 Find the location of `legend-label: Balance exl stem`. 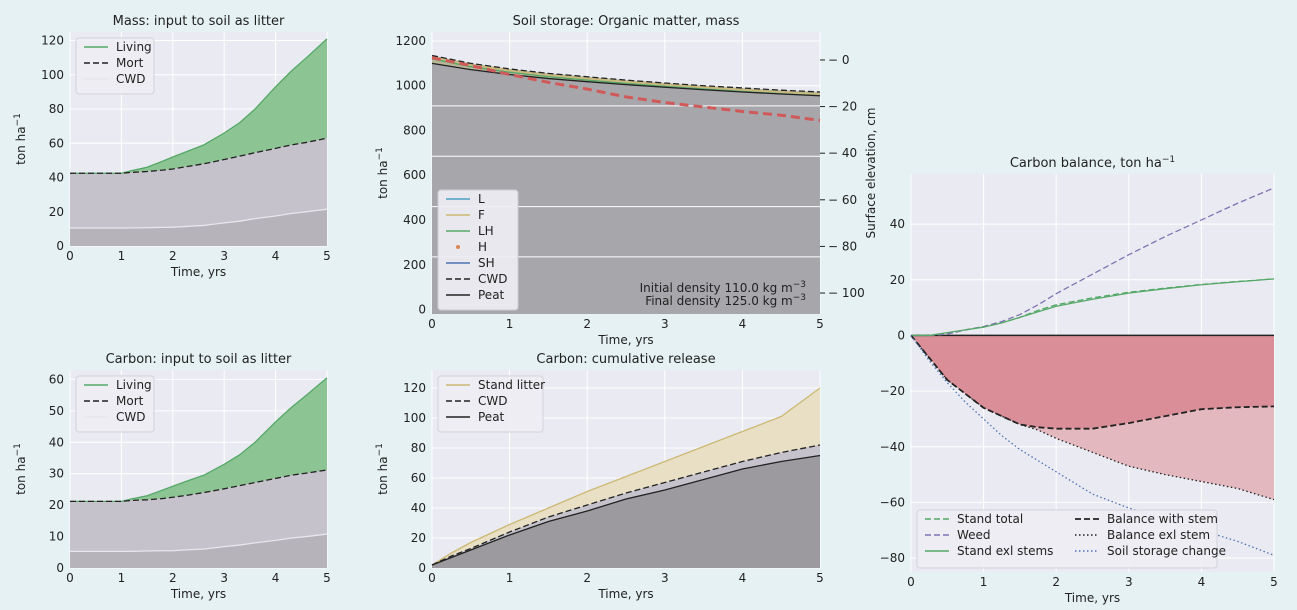

legend-label: Balance exl stem is located at coordinates (1158, 535).